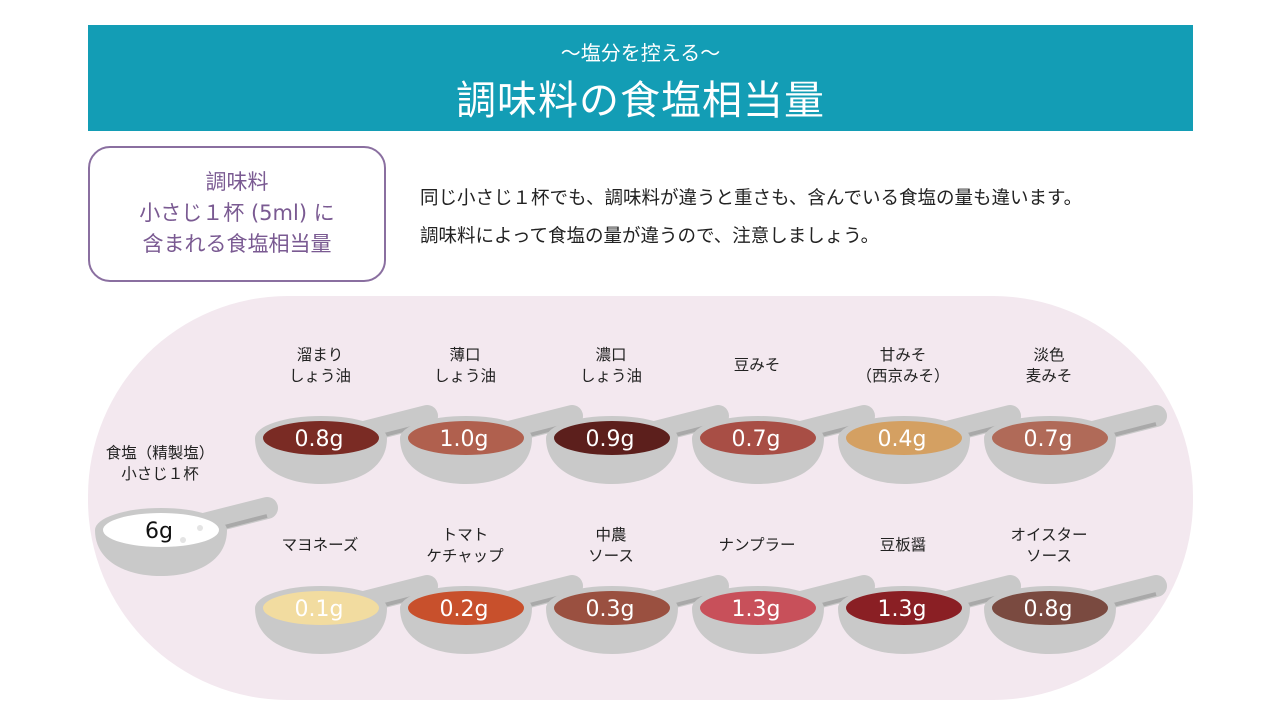 Image resolution: width=1281 pixels, height=720 pixels. What do you see at coordinates (650, 236) in the screenshot?
I see `intro-line: 調味料によって食塩の量が違うので、注意しましょう。` at bounding box center [650, 236].